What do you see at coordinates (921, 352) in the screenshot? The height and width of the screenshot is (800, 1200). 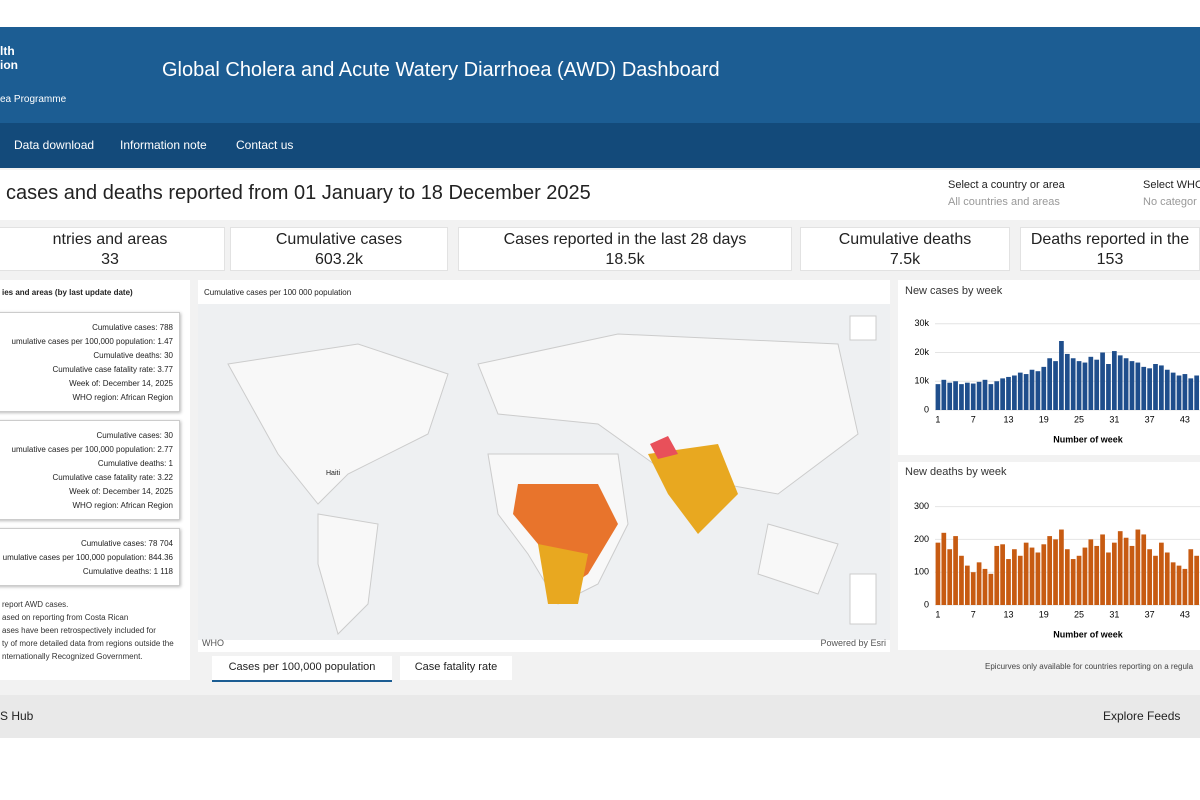 I see `y-tick-label: 20k` at bounding box center [921, 352].